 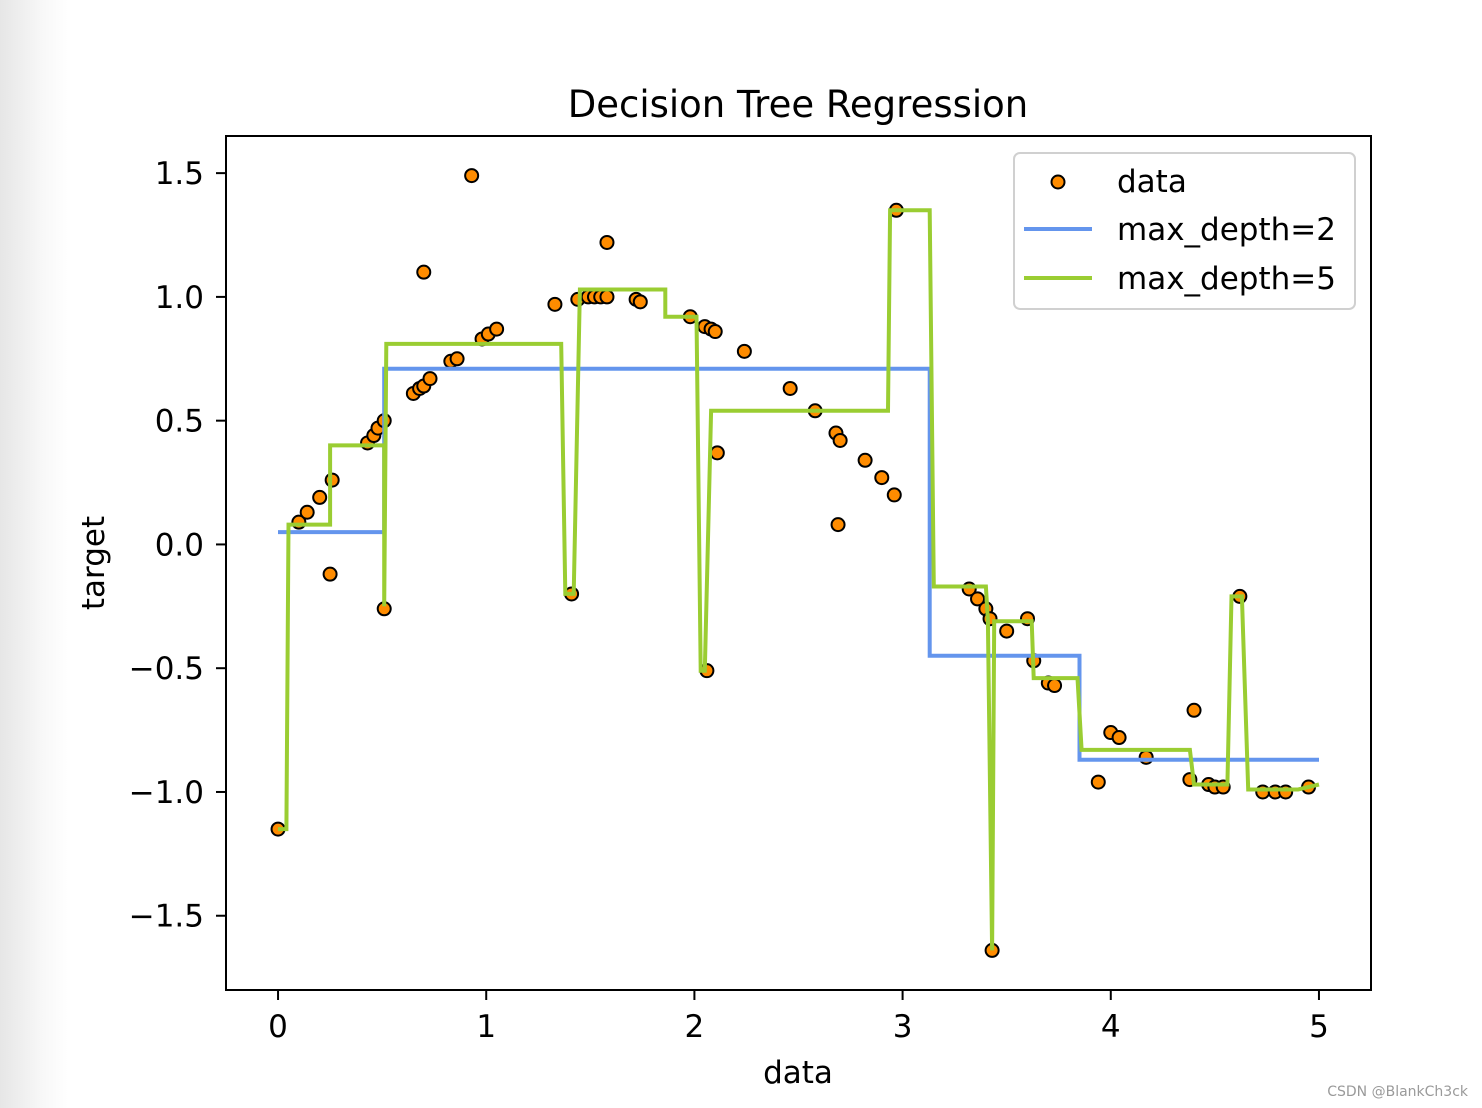 What do you see at coordinates (798, 104) in the screenshot?
I see `chart-title: Decision Tree Regression` at bounding box center [798, 104].